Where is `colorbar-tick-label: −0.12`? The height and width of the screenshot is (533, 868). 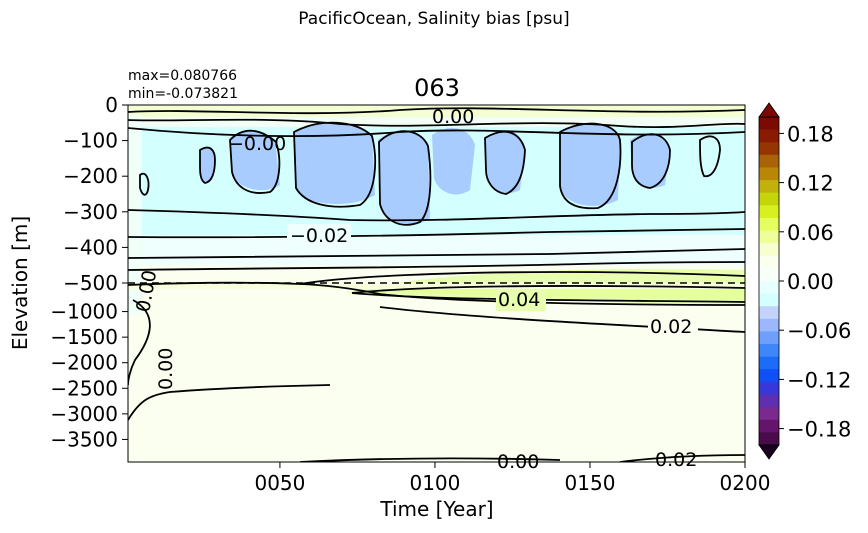 colorbar-tick-label: −0.12 is located at coordinates (819, 380).